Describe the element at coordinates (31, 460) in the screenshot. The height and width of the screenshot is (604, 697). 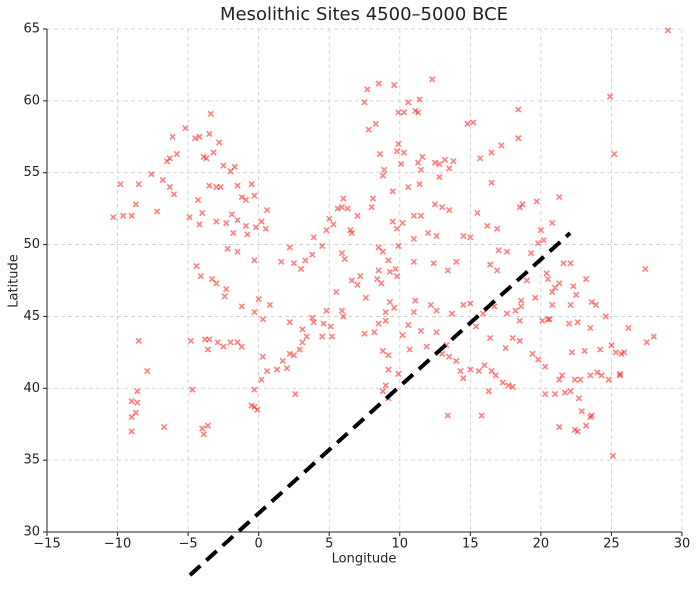
I see `y-tick-label: 35` at that location.